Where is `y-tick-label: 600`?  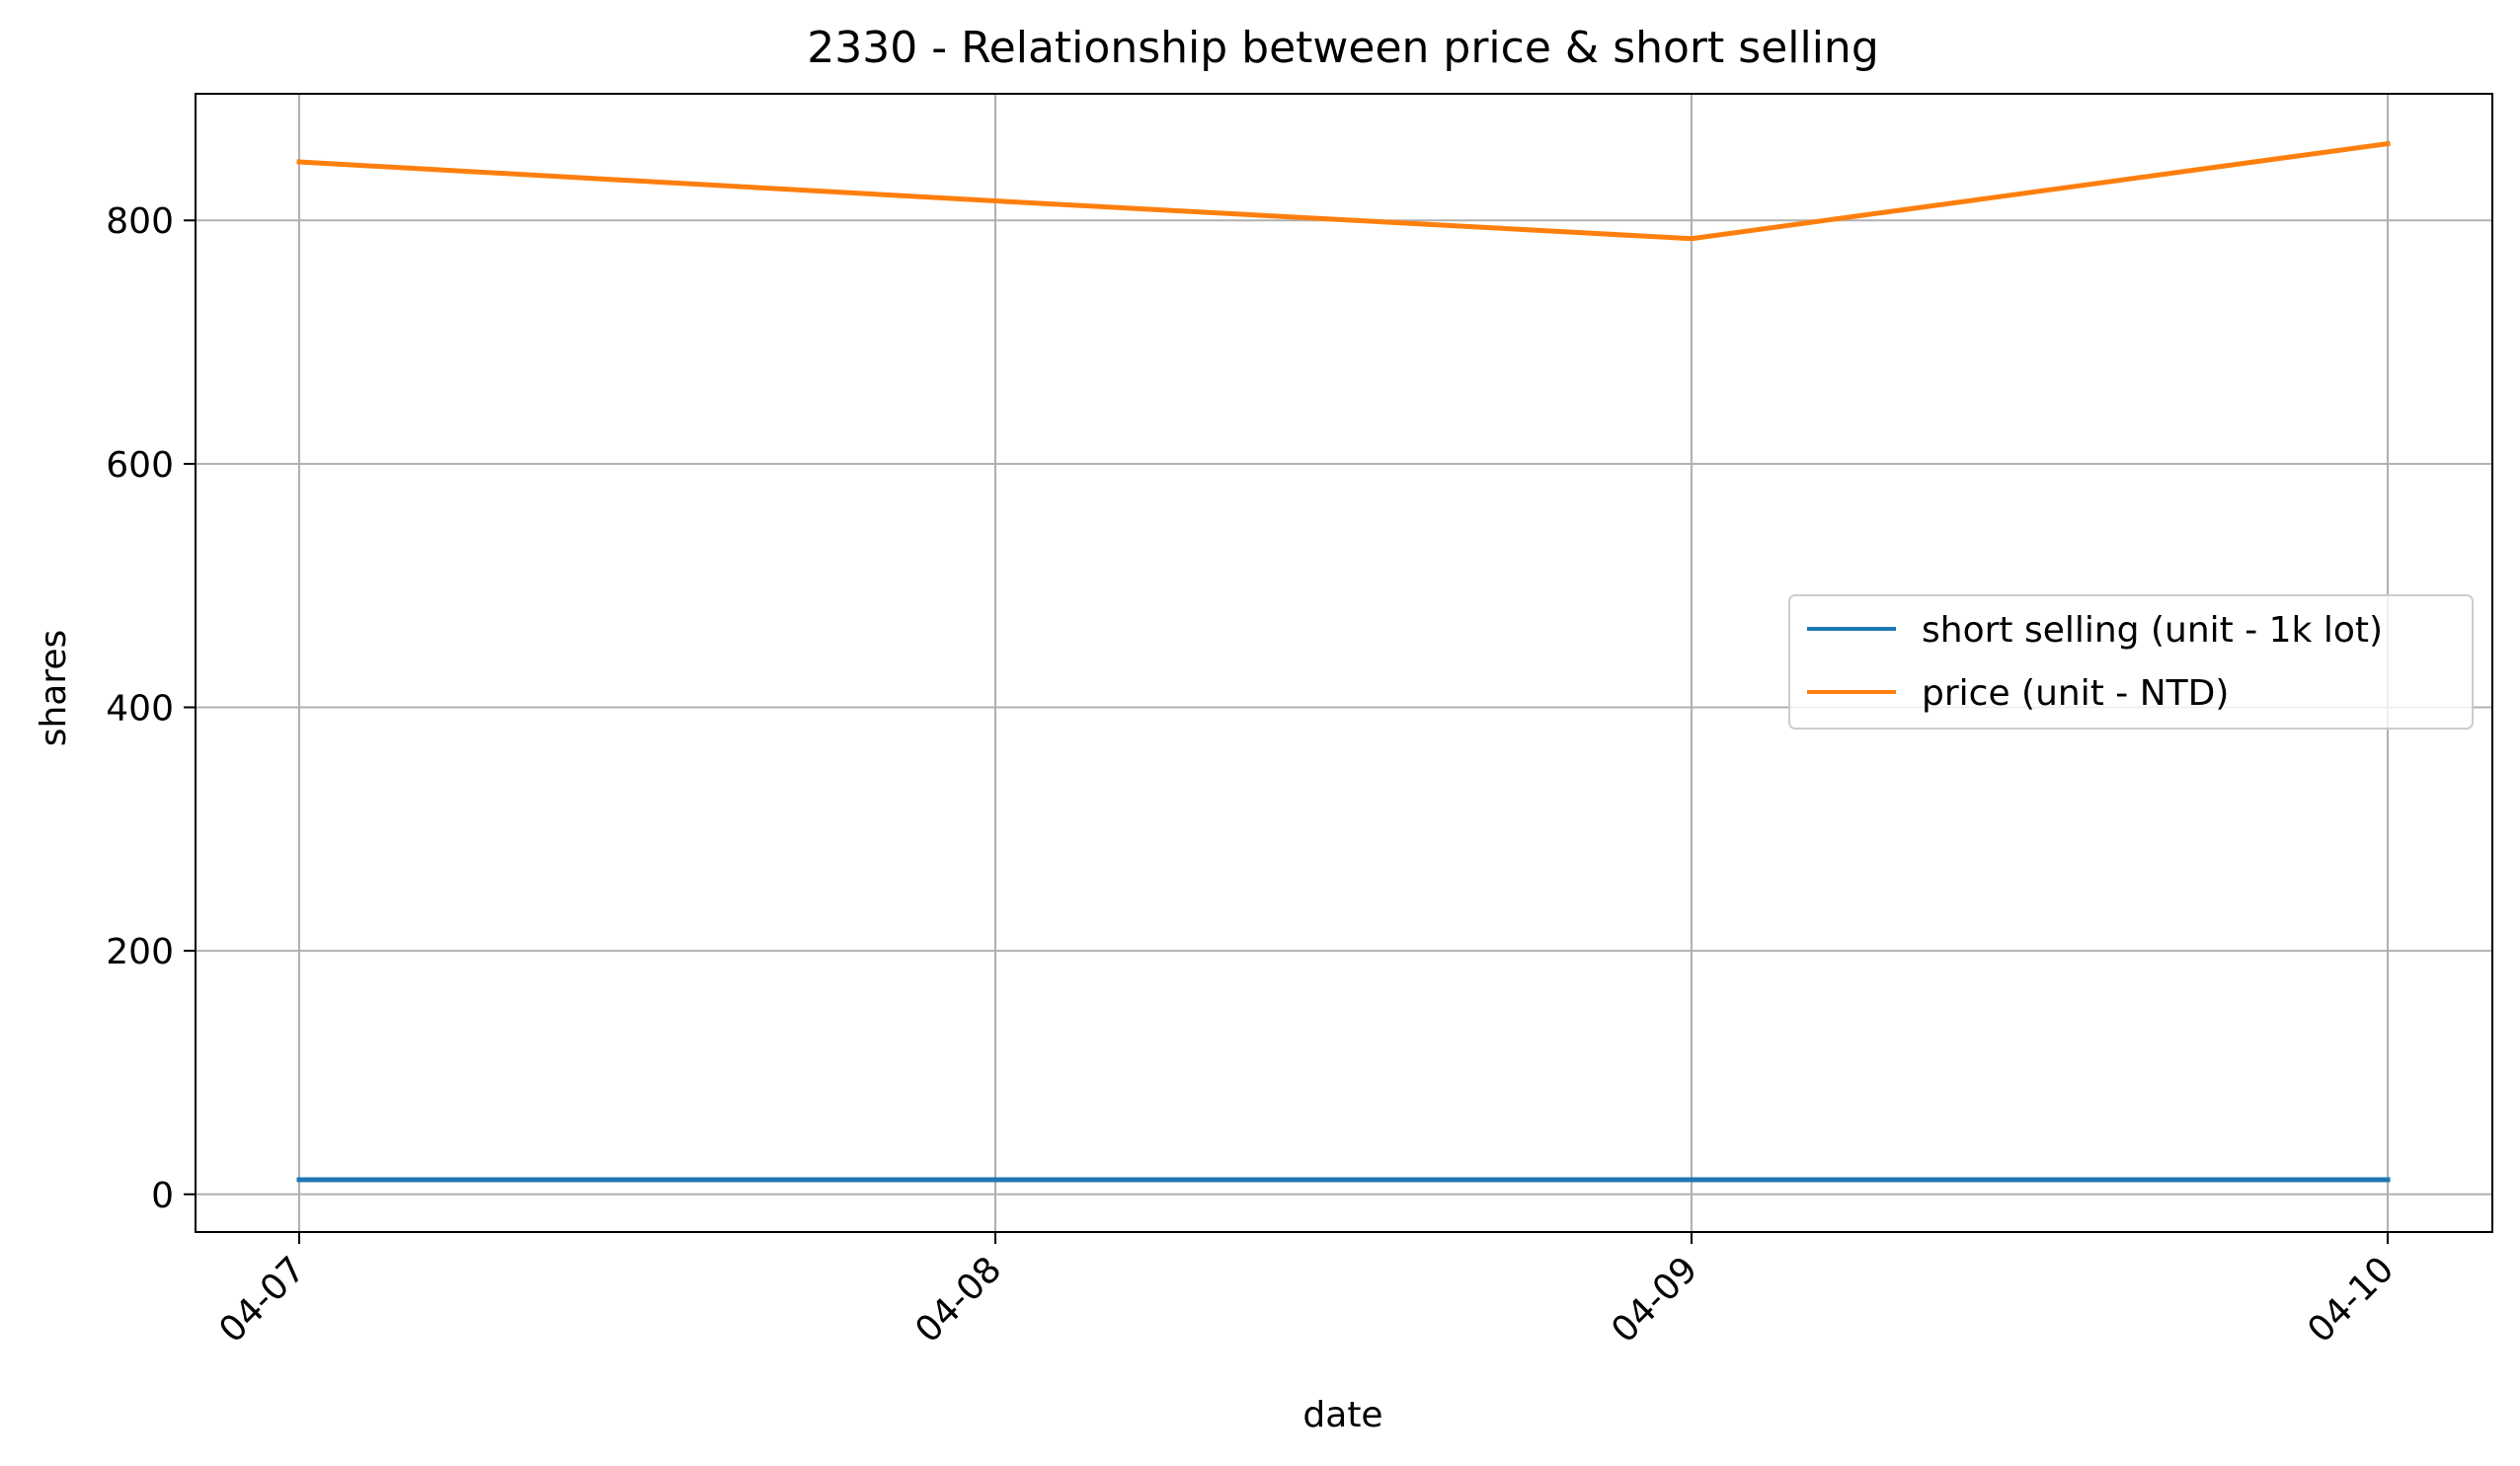
y-tick-label: 600 is located at coordinates (140, 465).